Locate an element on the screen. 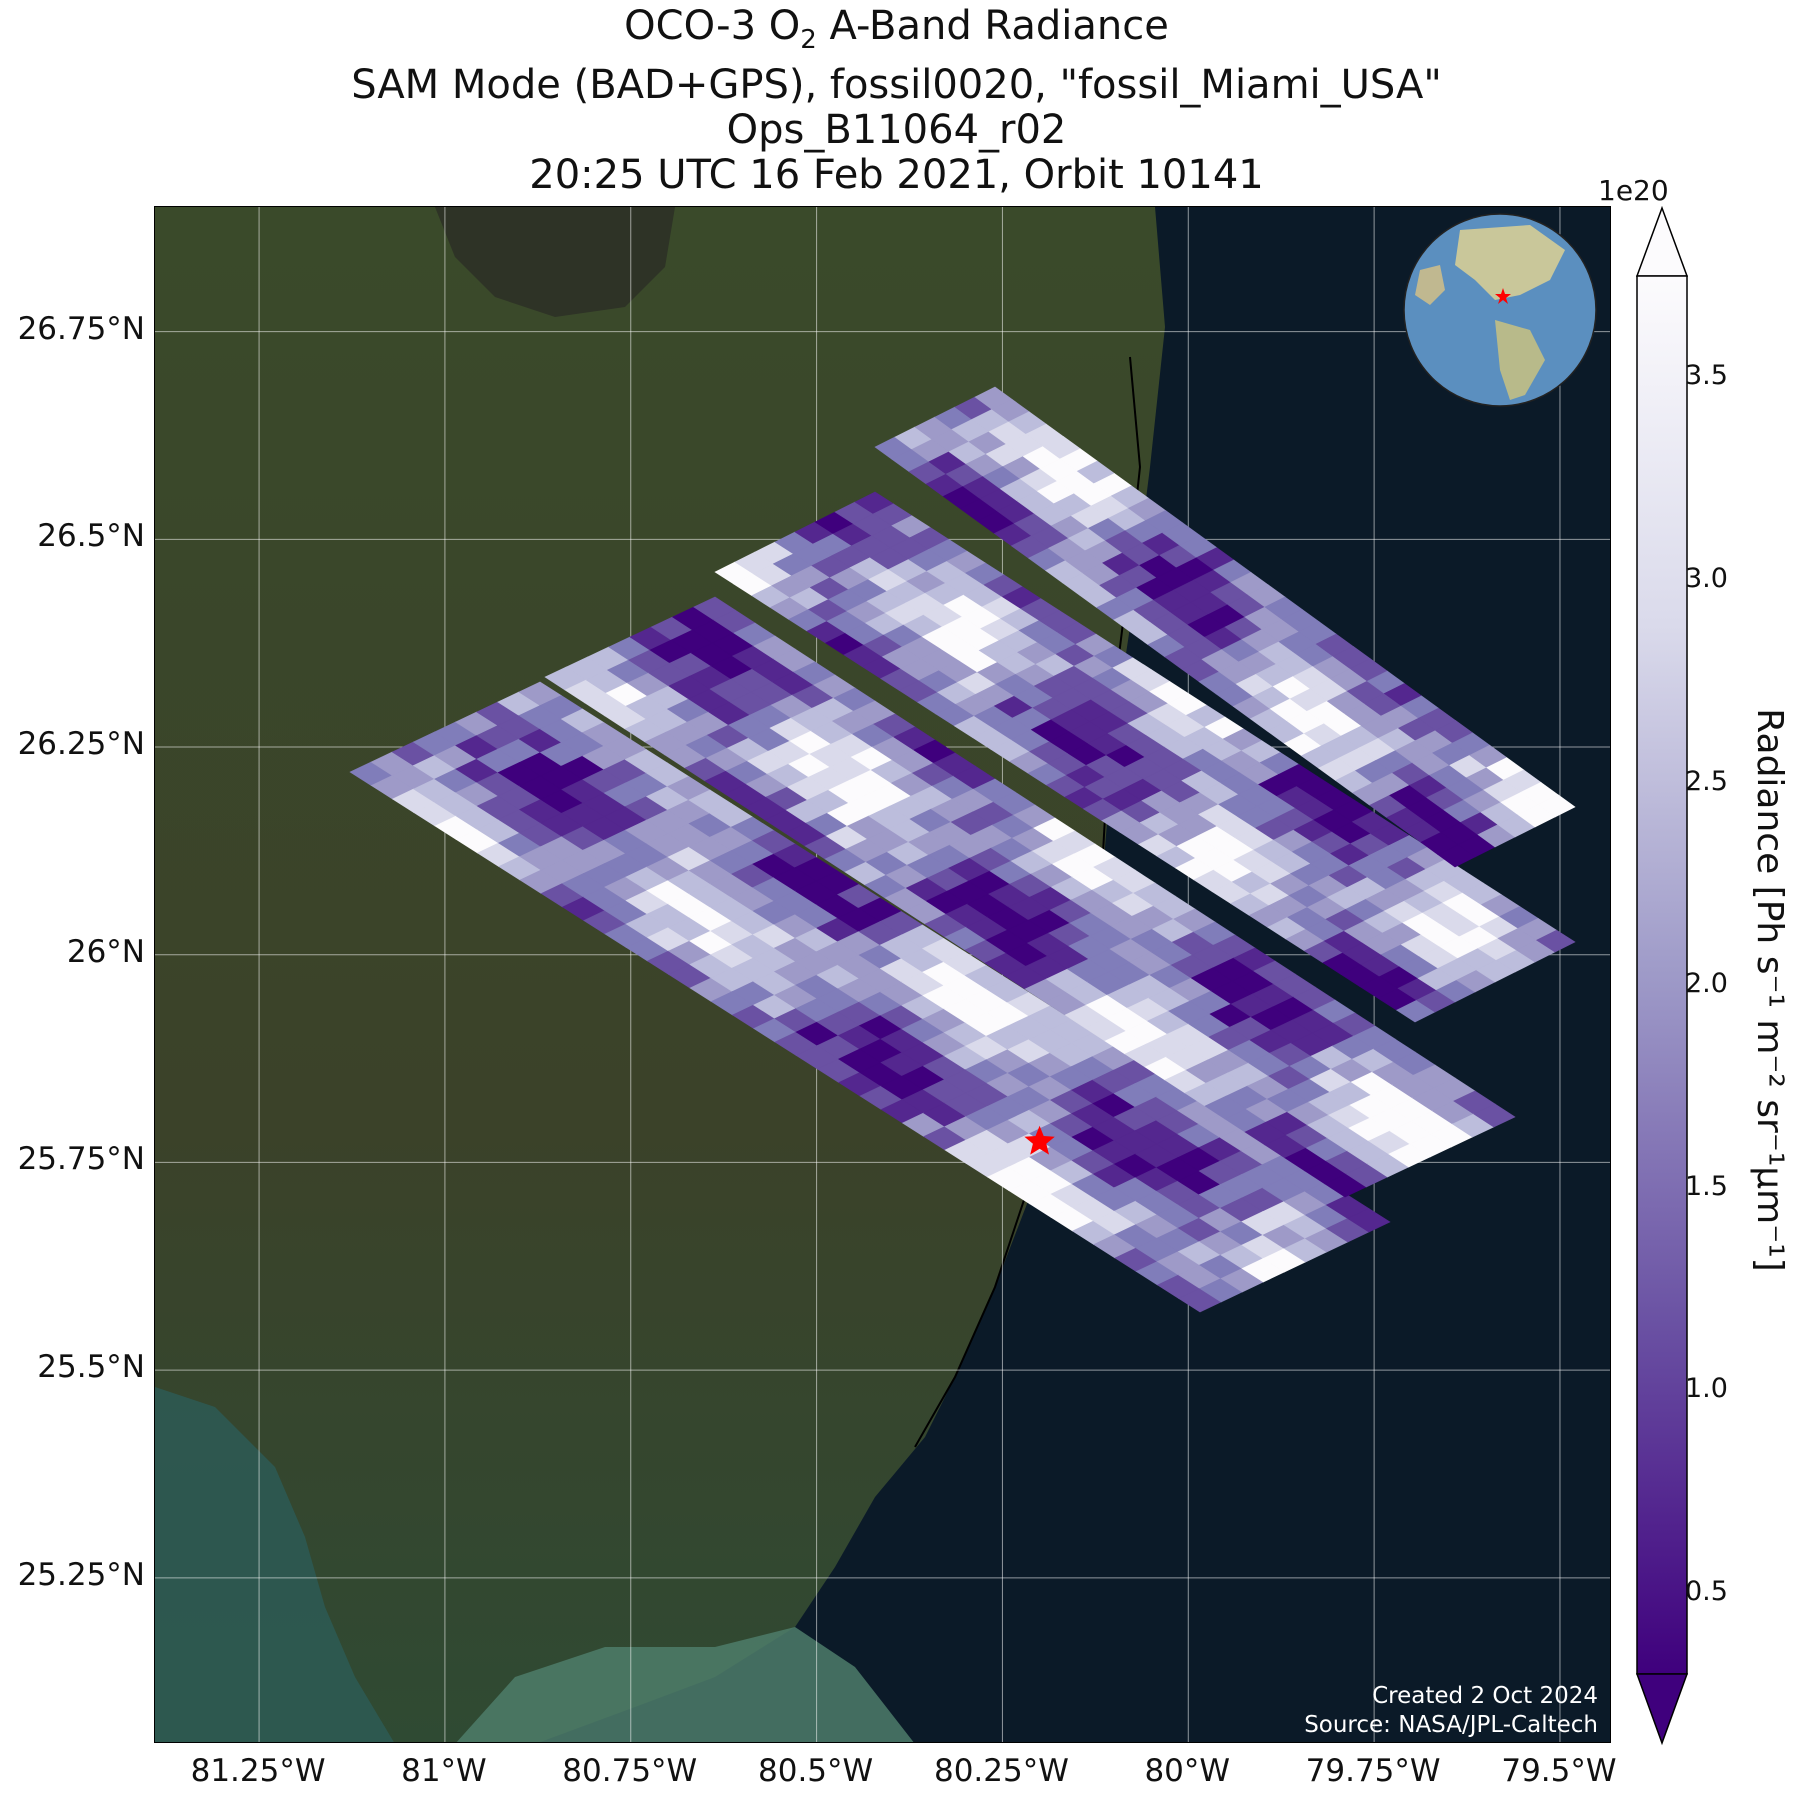 The width and height of the screenshot is (1793, 1796). lat-tick-label: 26.5°N is located at coordinates (91, 536).